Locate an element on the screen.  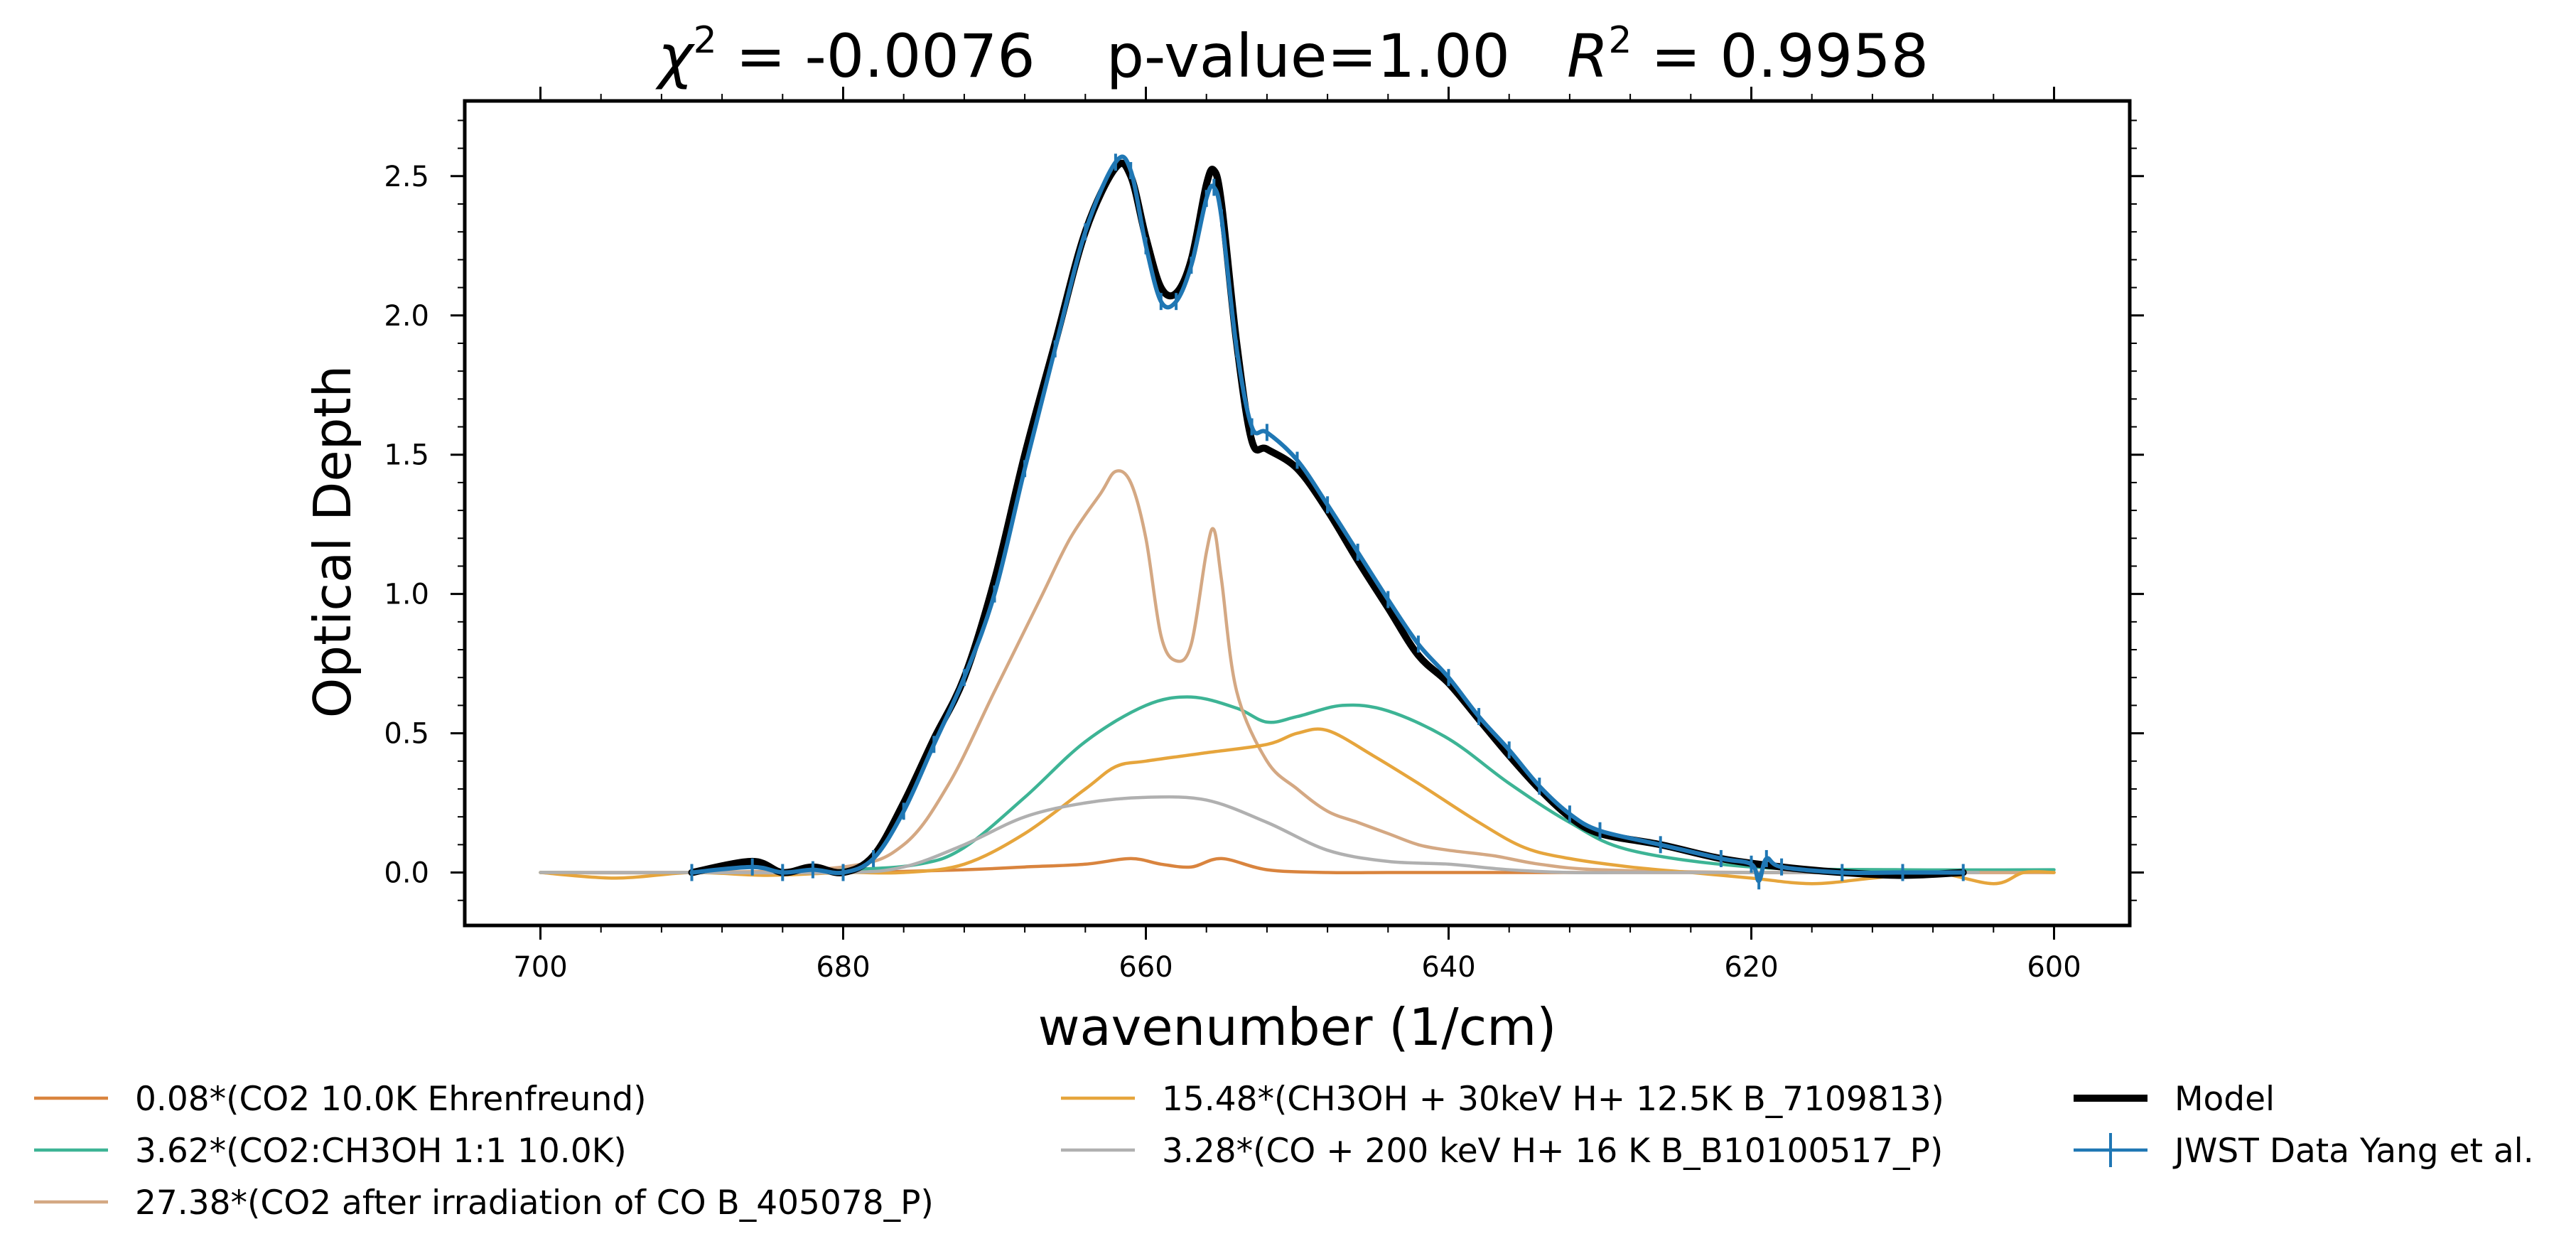
x-tick-label: 700 is located at coordinates (540, 967).